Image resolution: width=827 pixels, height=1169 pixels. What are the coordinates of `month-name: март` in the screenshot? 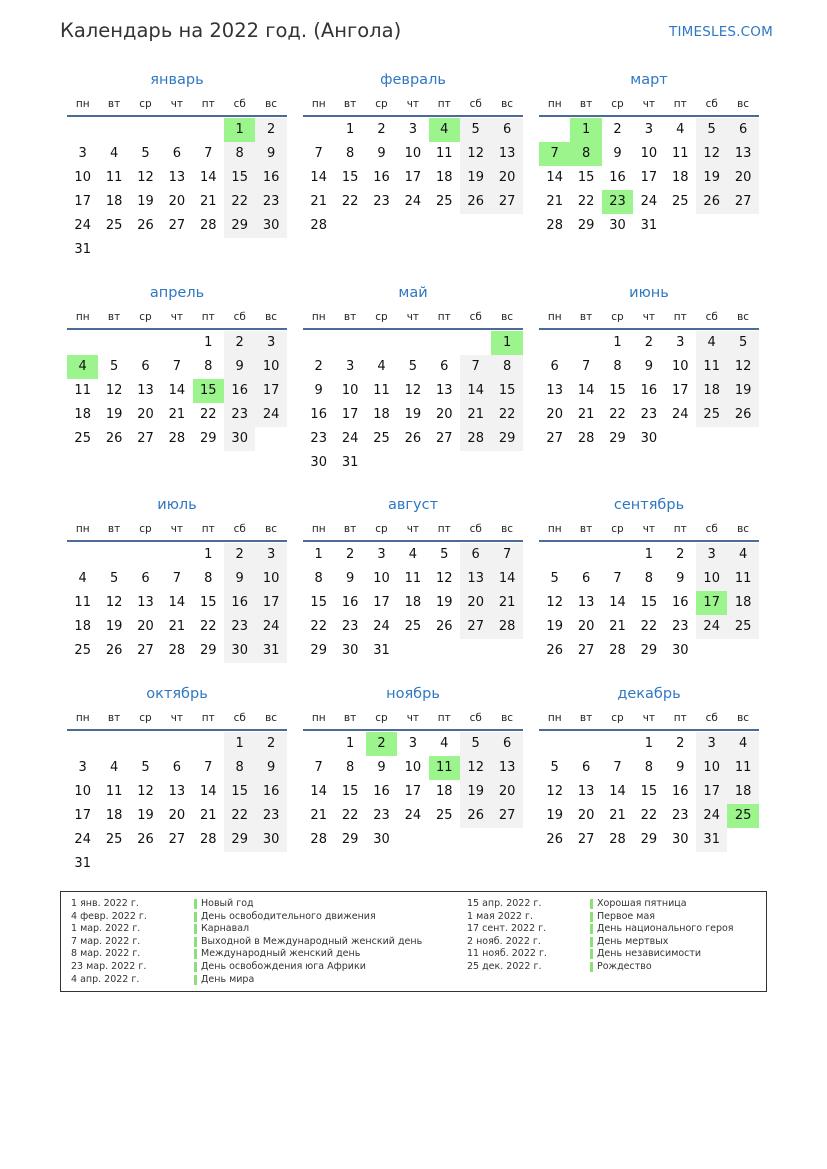 It's located at (649, 80).